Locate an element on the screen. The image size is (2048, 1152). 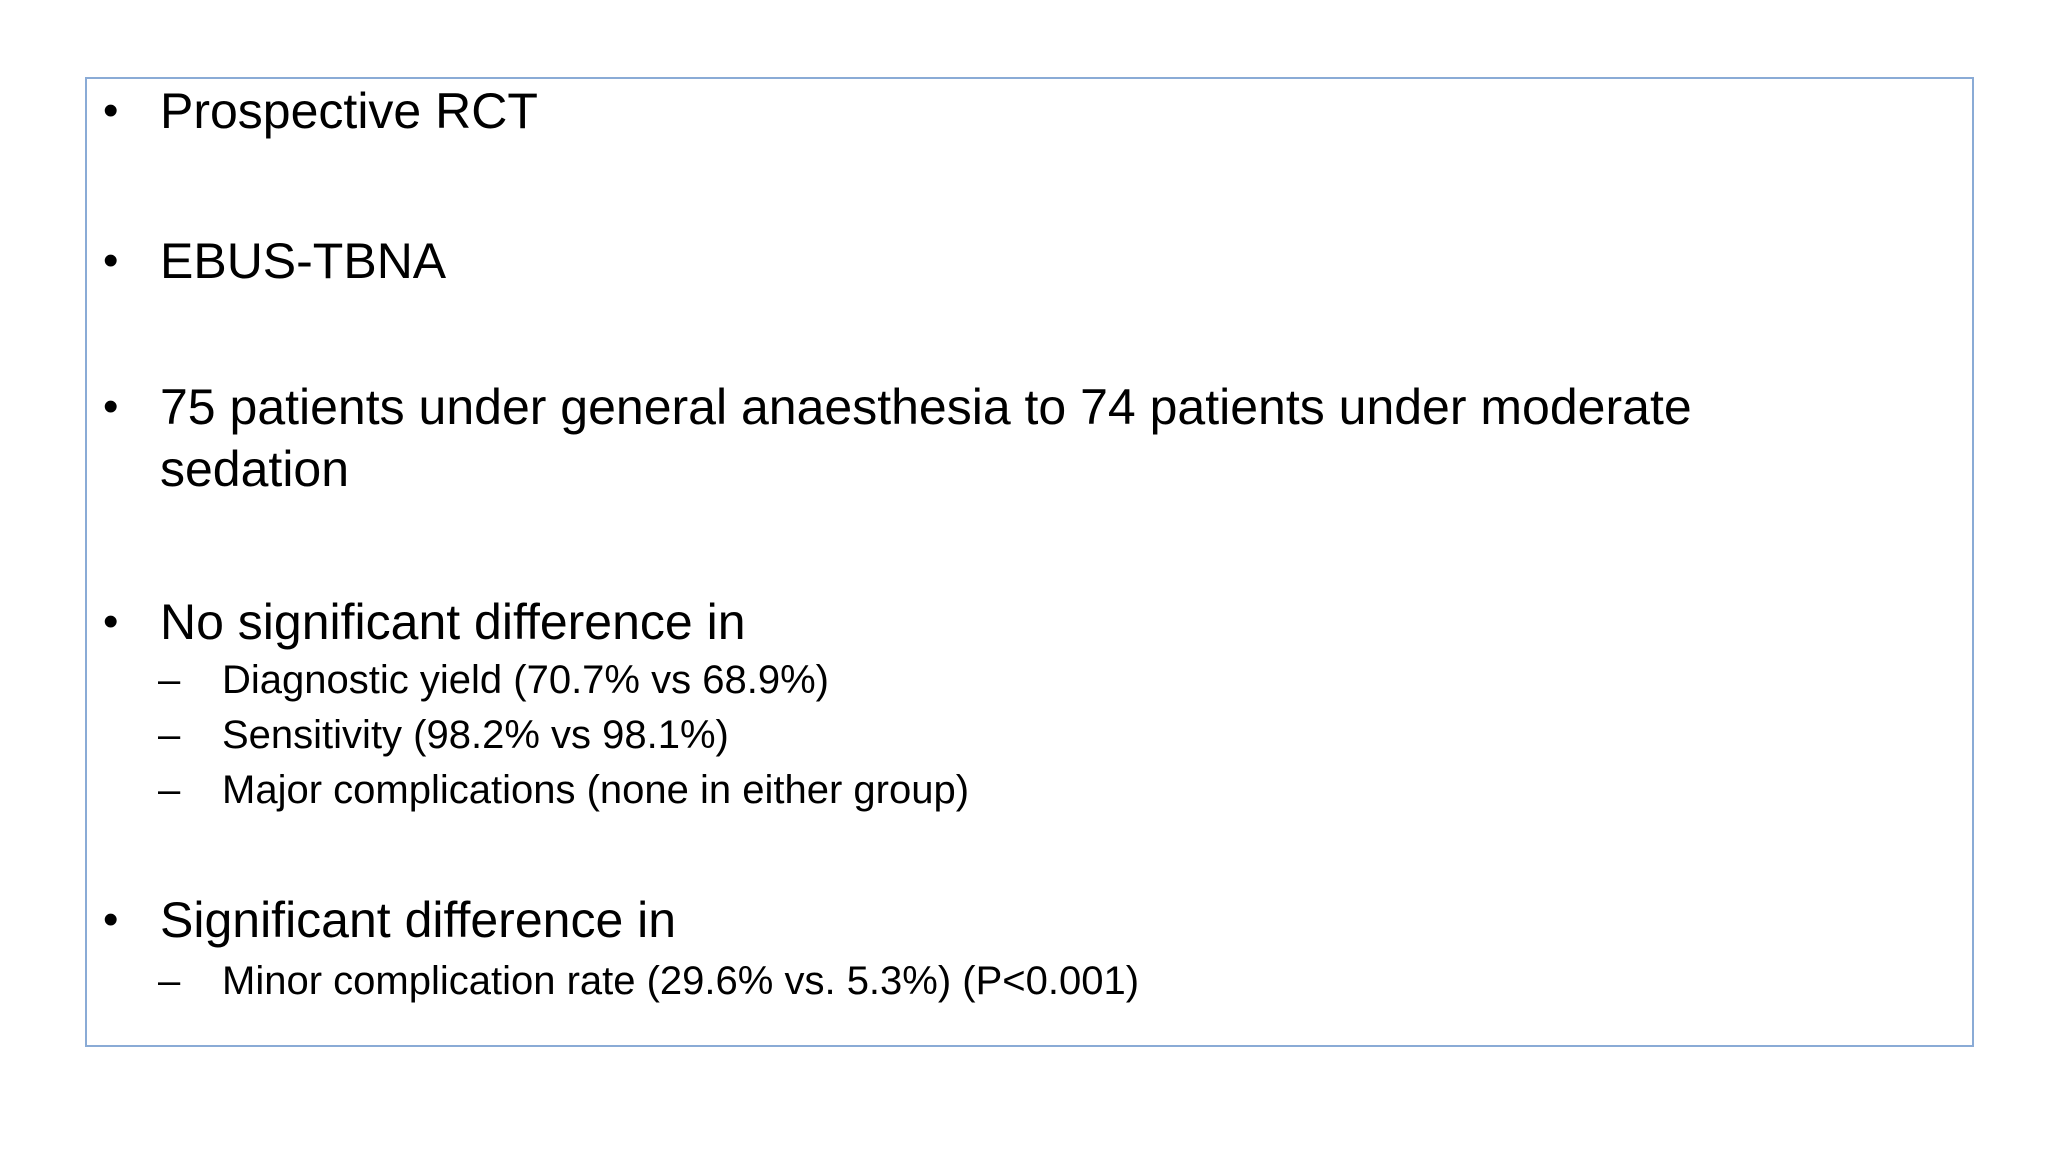
bullet-text: EBUS-TBNA is located at coordinates (303, 261).